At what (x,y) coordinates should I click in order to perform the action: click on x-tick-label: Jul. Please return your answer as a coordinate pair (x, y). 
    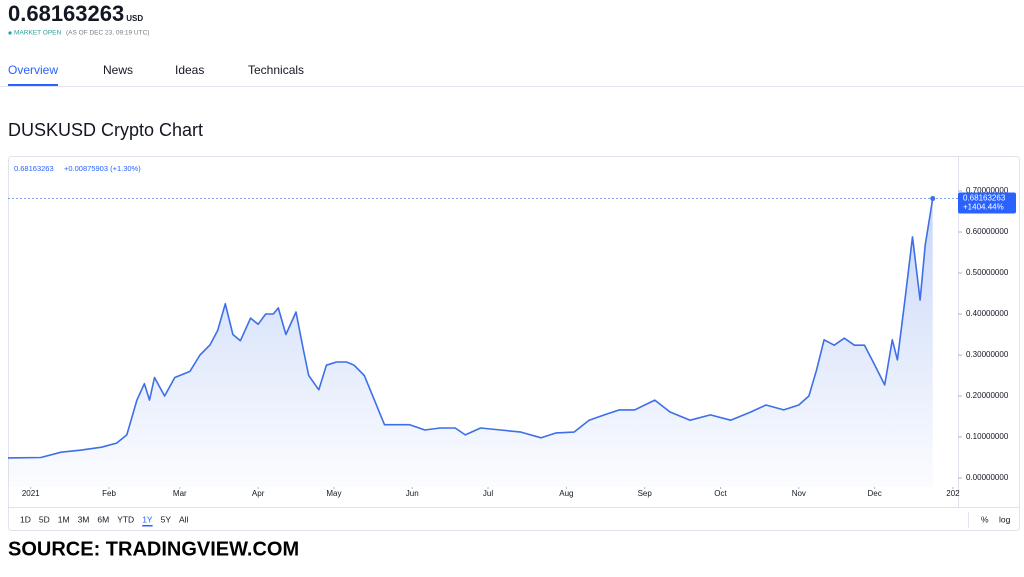
    Looking at the image, I should click on (488, 493).